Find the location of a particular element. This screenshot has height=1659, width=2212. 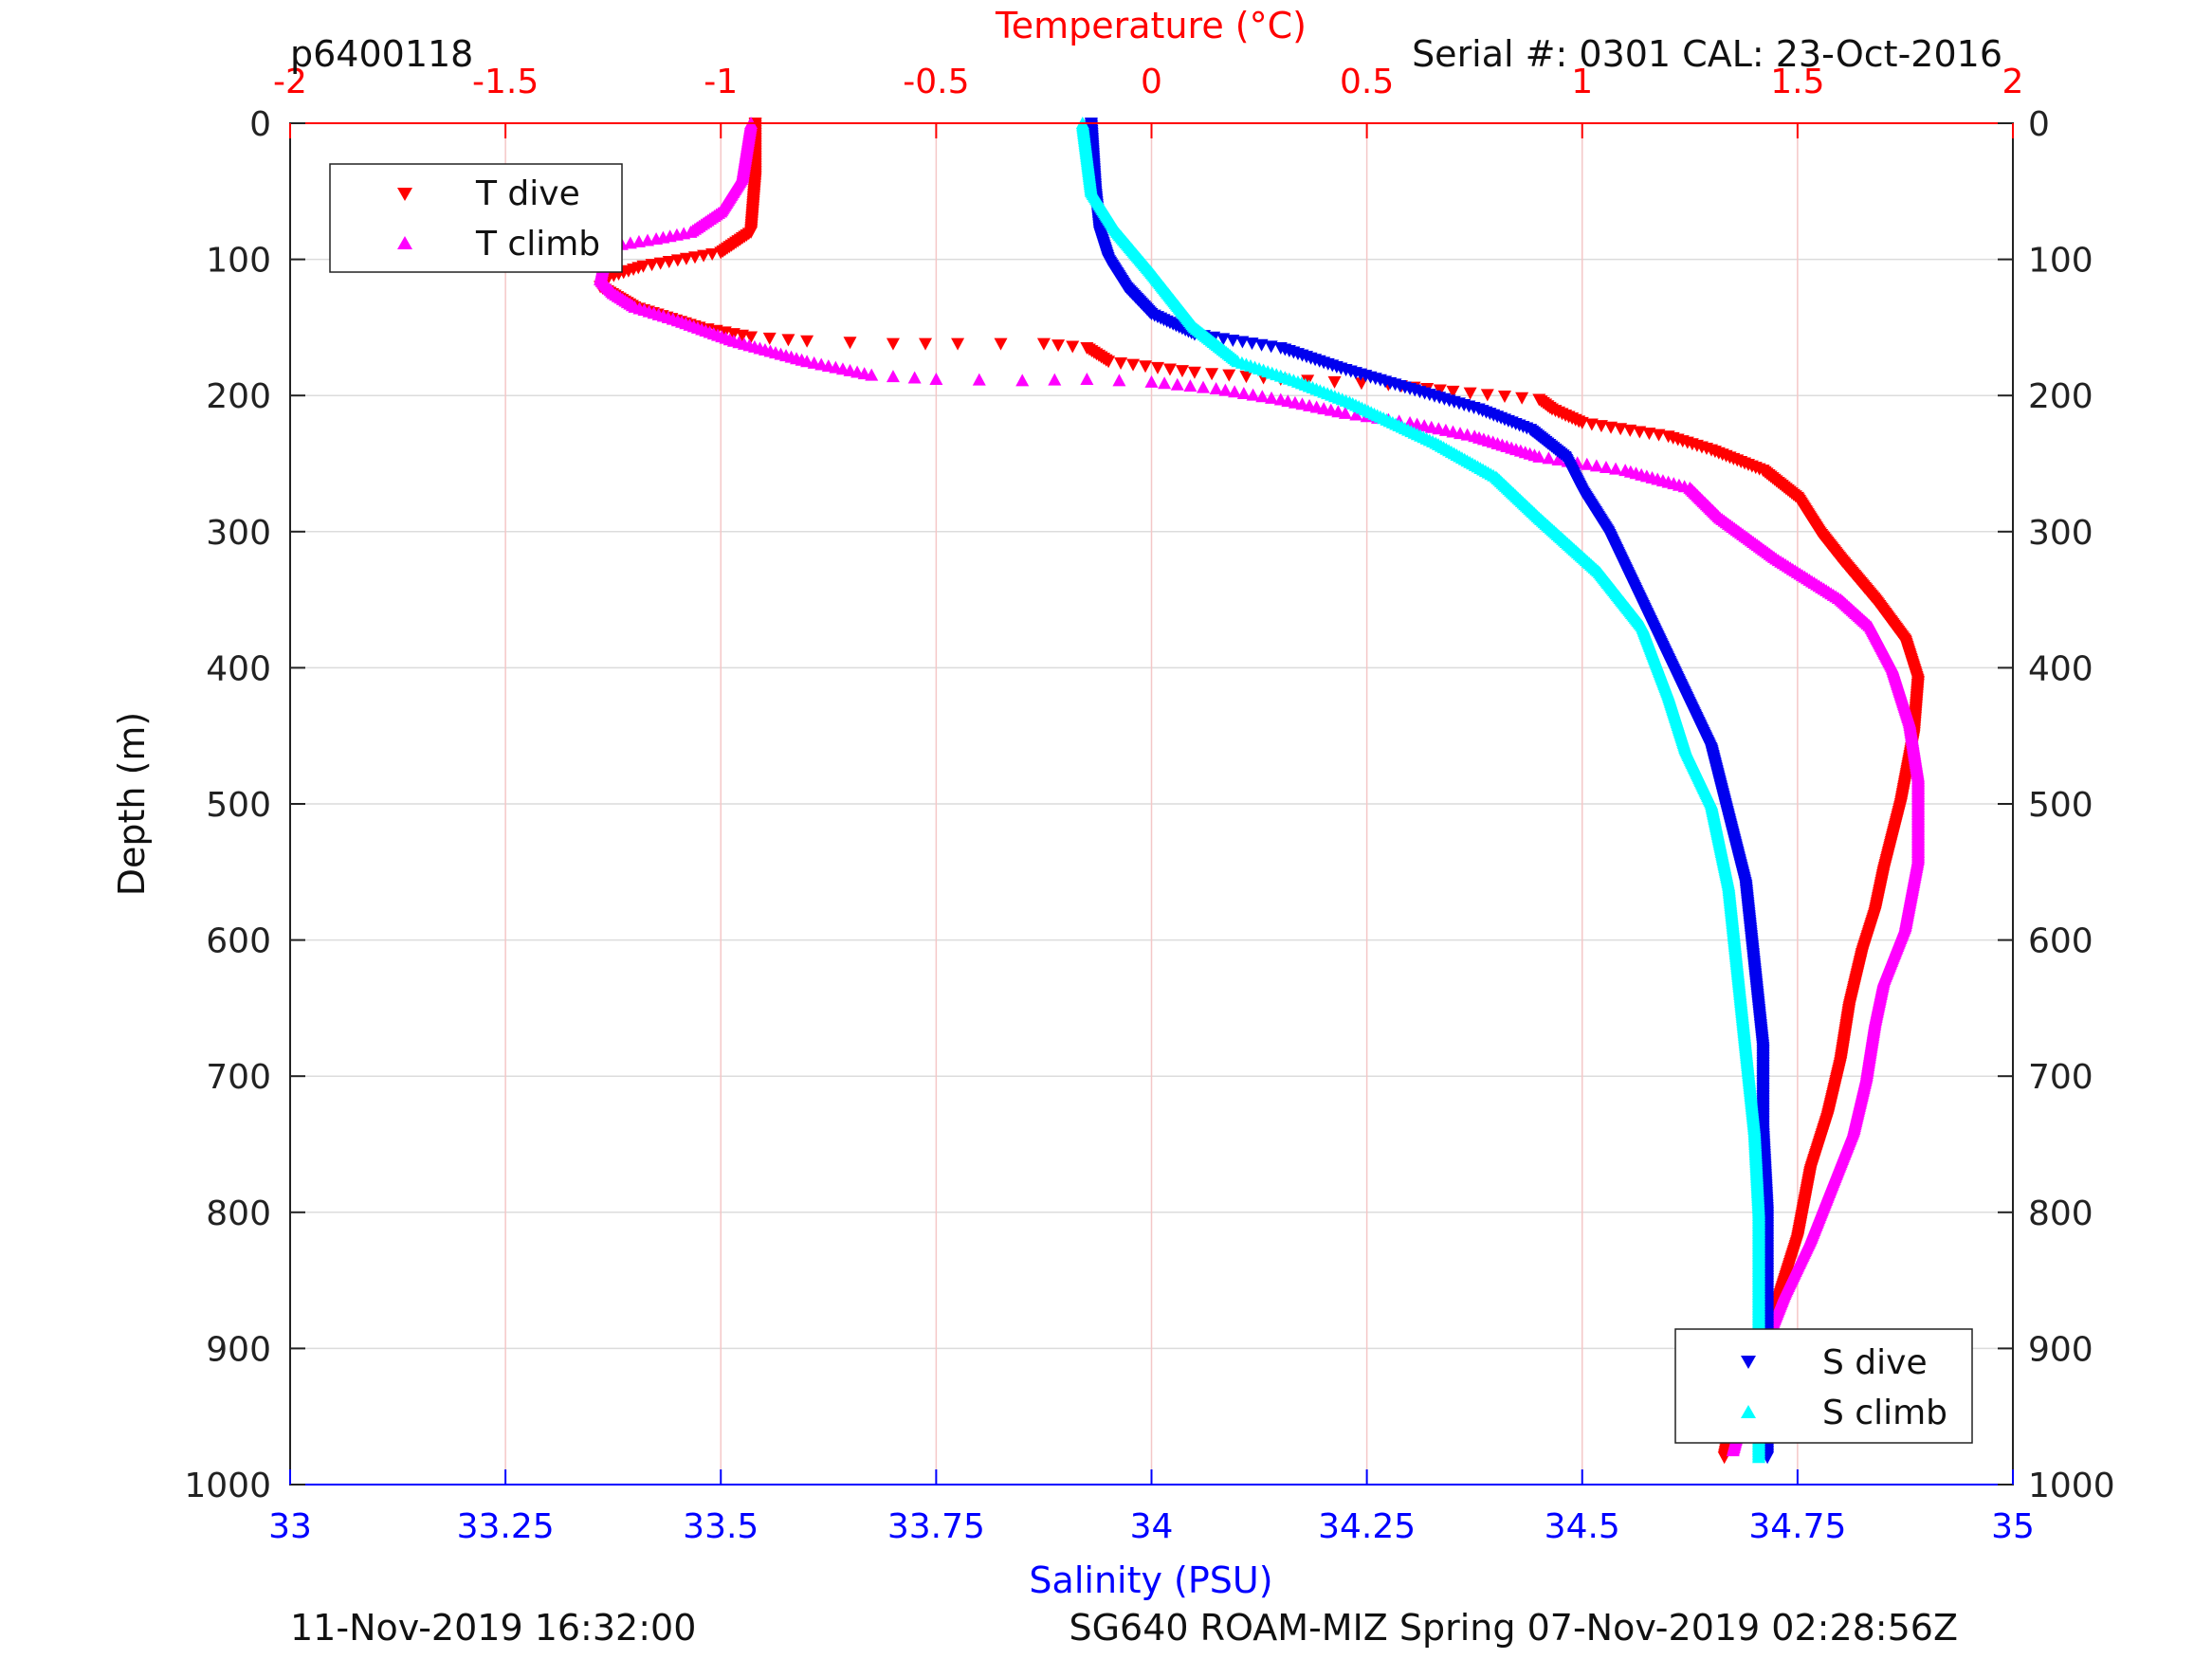

depth-tick-label-left: 400 is located at coordinates (238, 668).